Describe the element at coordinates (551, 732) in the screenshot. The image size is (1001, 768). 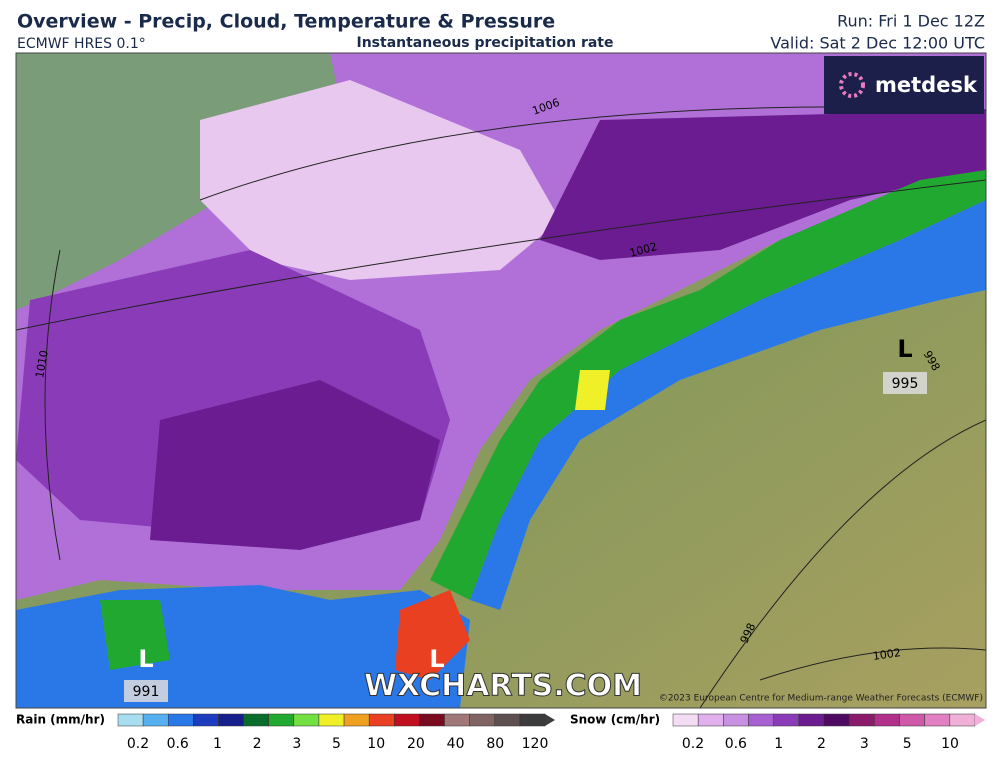
I see `legends: 0.2 0.6 1 2 3 5 10 20 40 80 120 0.2 0.6 1 2 3 5 10` at that location.